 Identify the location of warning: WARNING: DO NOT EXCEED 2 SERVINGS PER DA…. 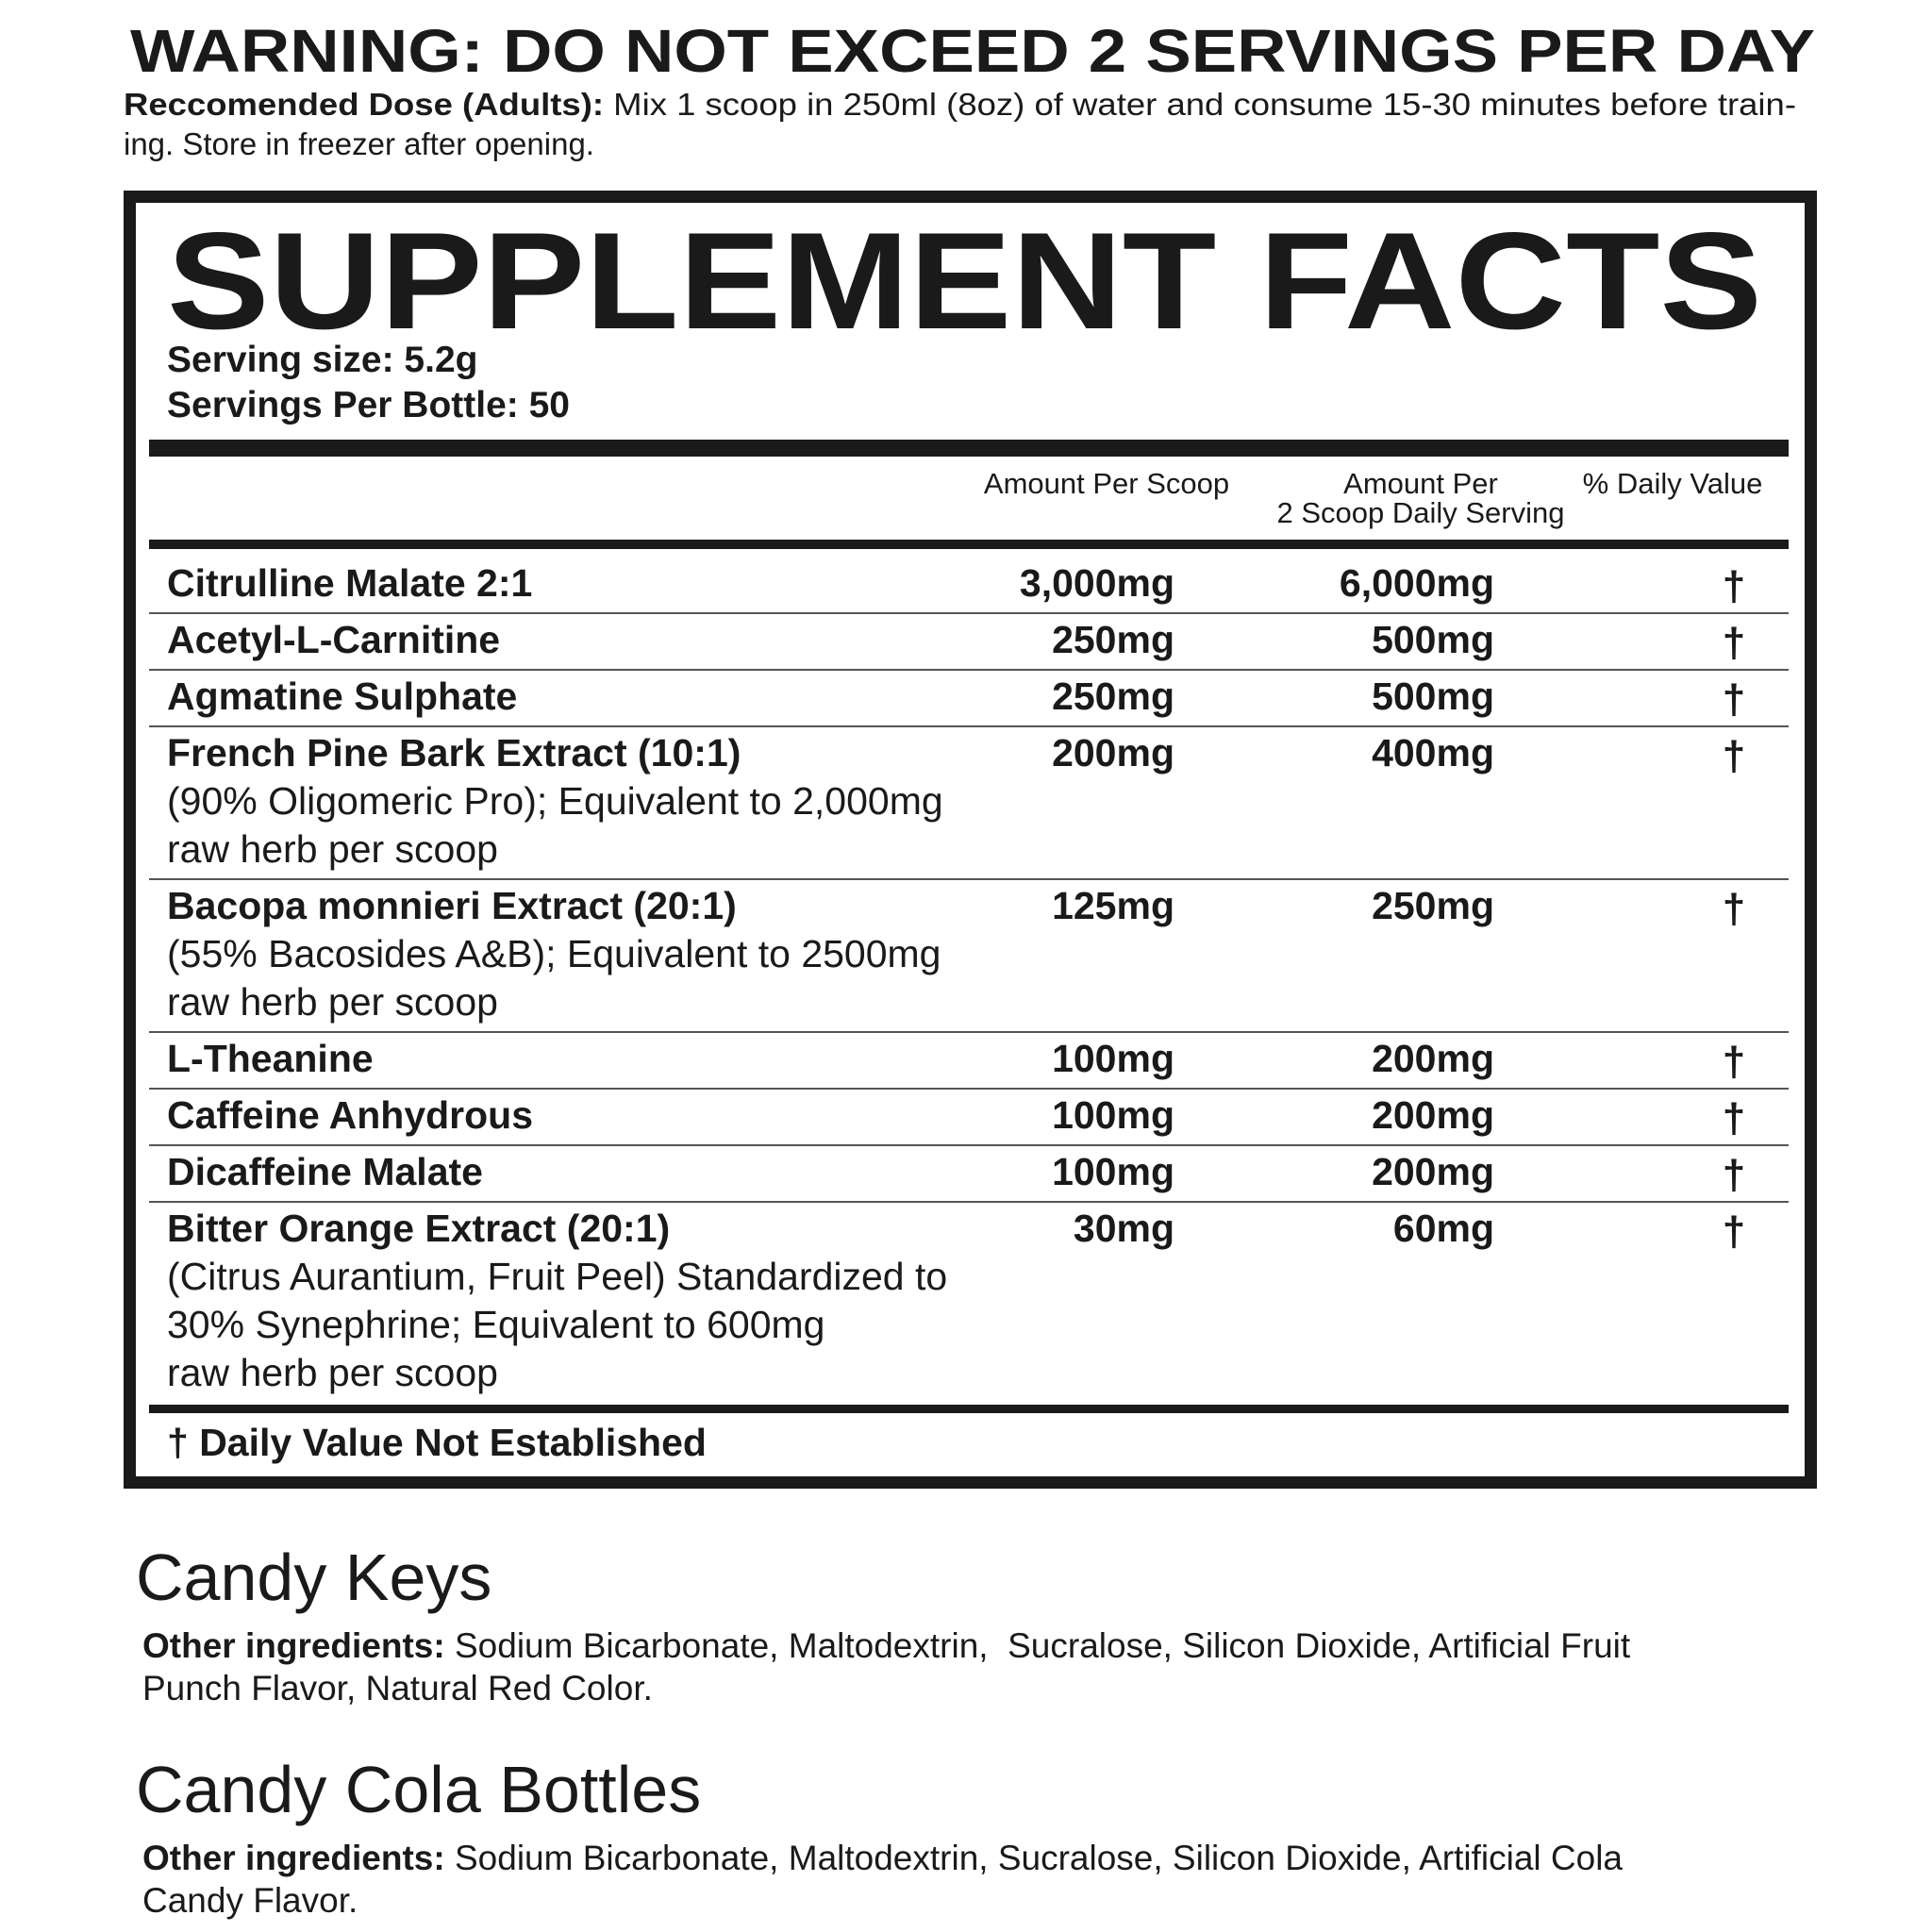
(972, 51).